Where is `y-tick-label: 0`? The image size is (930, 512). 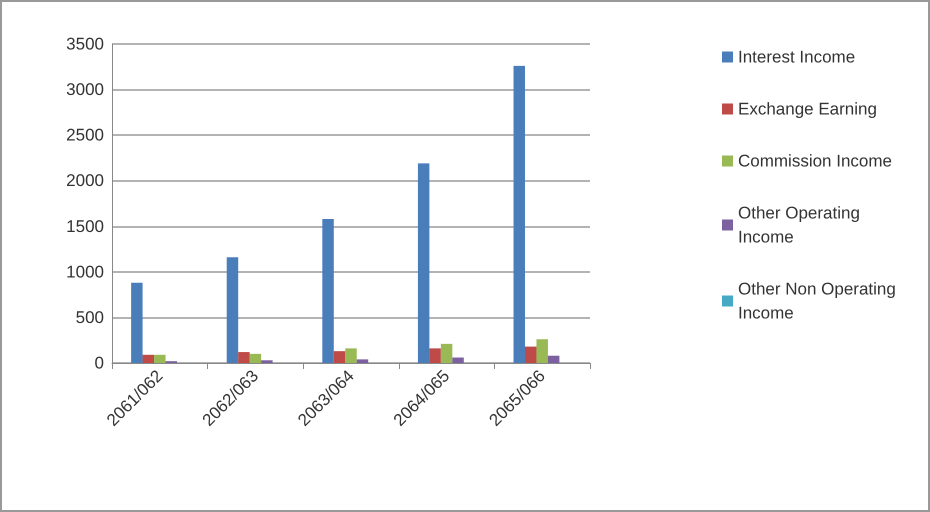
y-tick-label: 0 is located at coordinates (99, 363).